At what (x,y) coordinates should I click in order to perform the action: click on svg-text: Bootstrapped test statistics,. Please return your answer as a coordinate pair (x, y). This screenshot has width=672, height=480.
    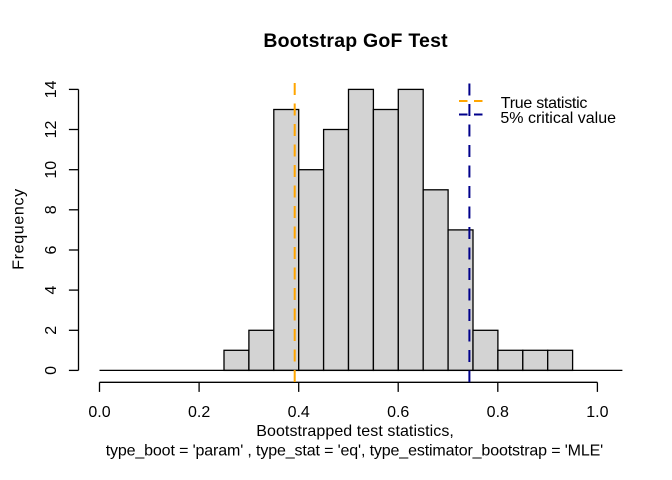
    Looking at the image, I should click on (355, 431).